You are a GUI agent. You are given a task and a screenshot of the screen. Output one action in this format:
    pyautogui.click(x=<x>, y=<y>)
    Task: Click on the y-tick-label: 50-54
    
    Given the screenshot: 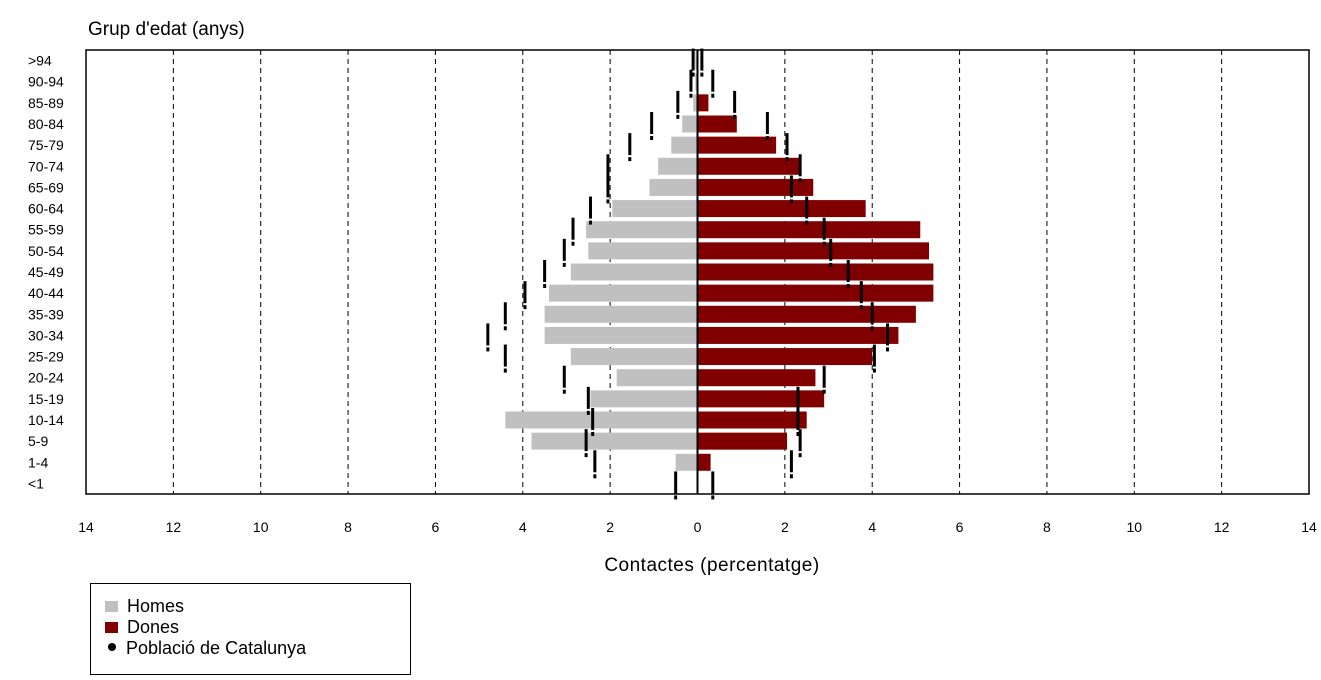 What is the action you would take?
    pyautogui.click(x=46, y=251)
    